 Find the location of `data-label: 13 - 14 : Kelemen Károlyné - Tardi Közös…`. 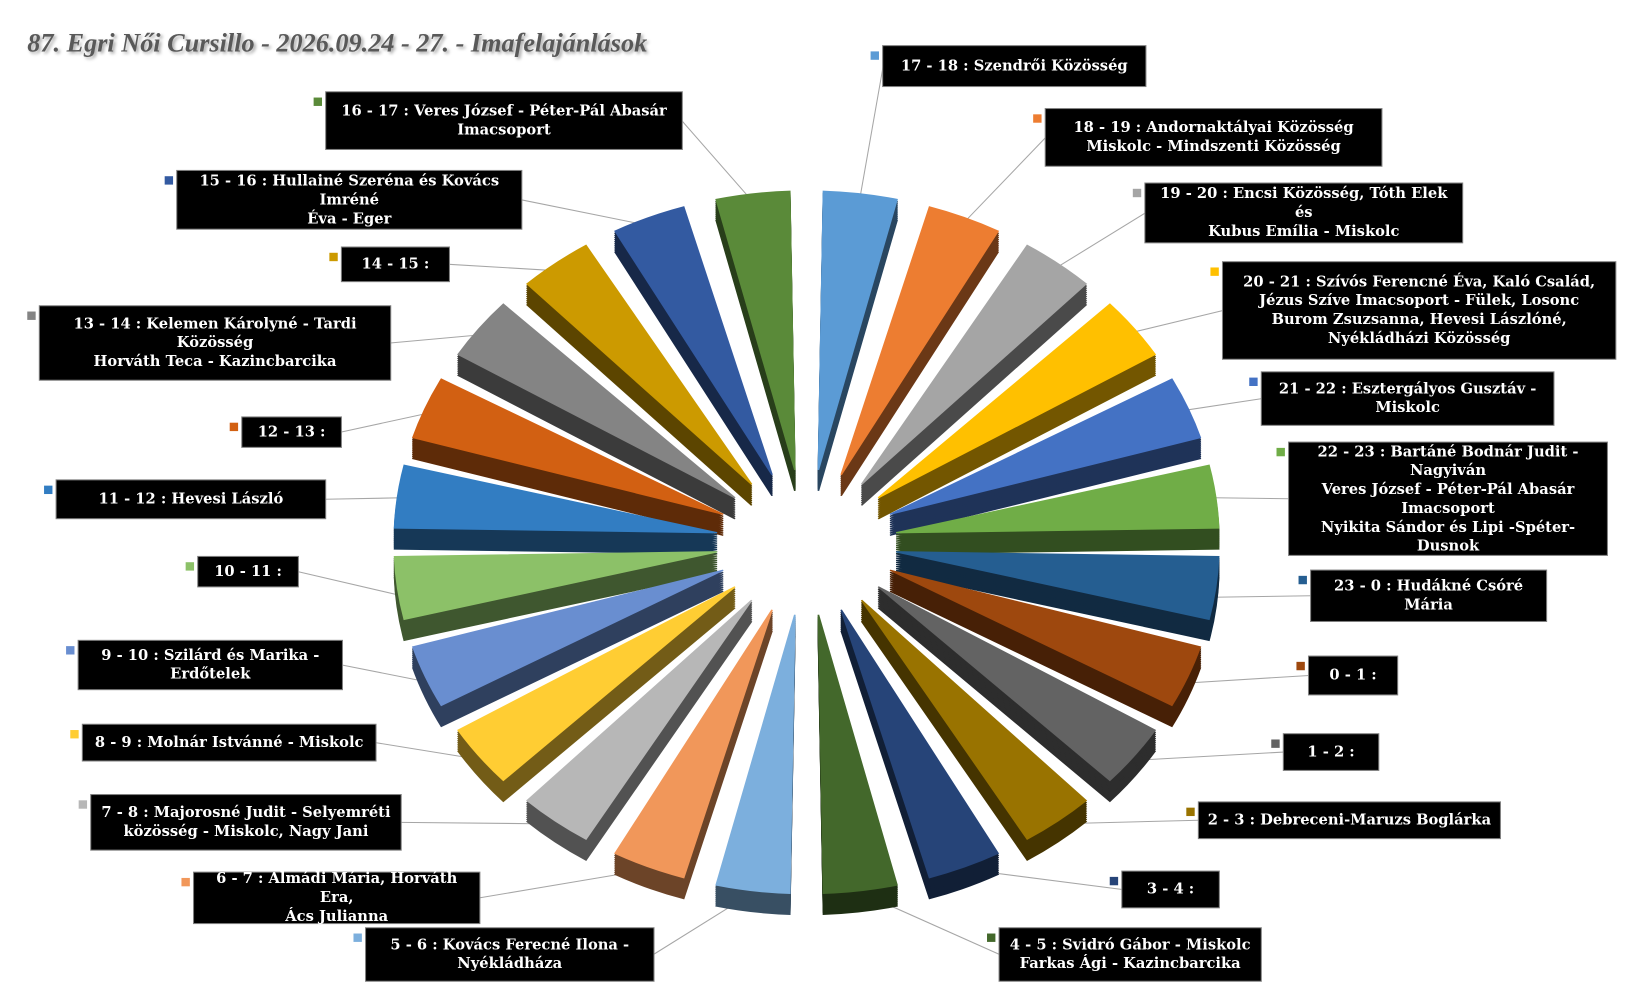

data-label: 13 - 14 : Kelemen Károlyné - Tardi Közös… is located at coordinates (215, 343).